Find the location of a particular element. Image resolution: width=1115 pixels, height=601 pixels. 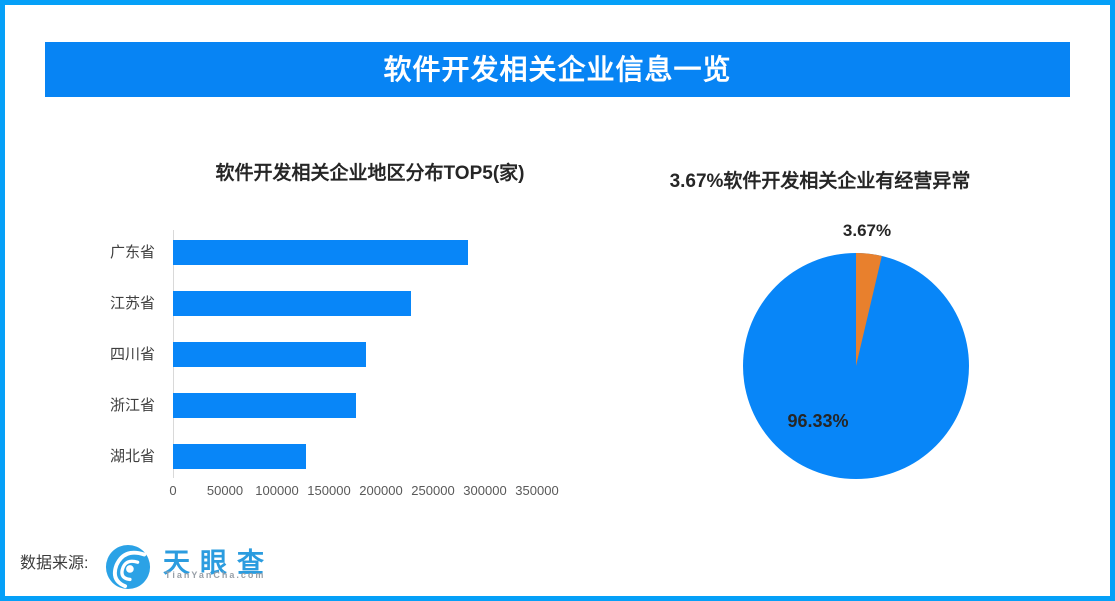

bar-四川省 is located at coordinates (269, 354).